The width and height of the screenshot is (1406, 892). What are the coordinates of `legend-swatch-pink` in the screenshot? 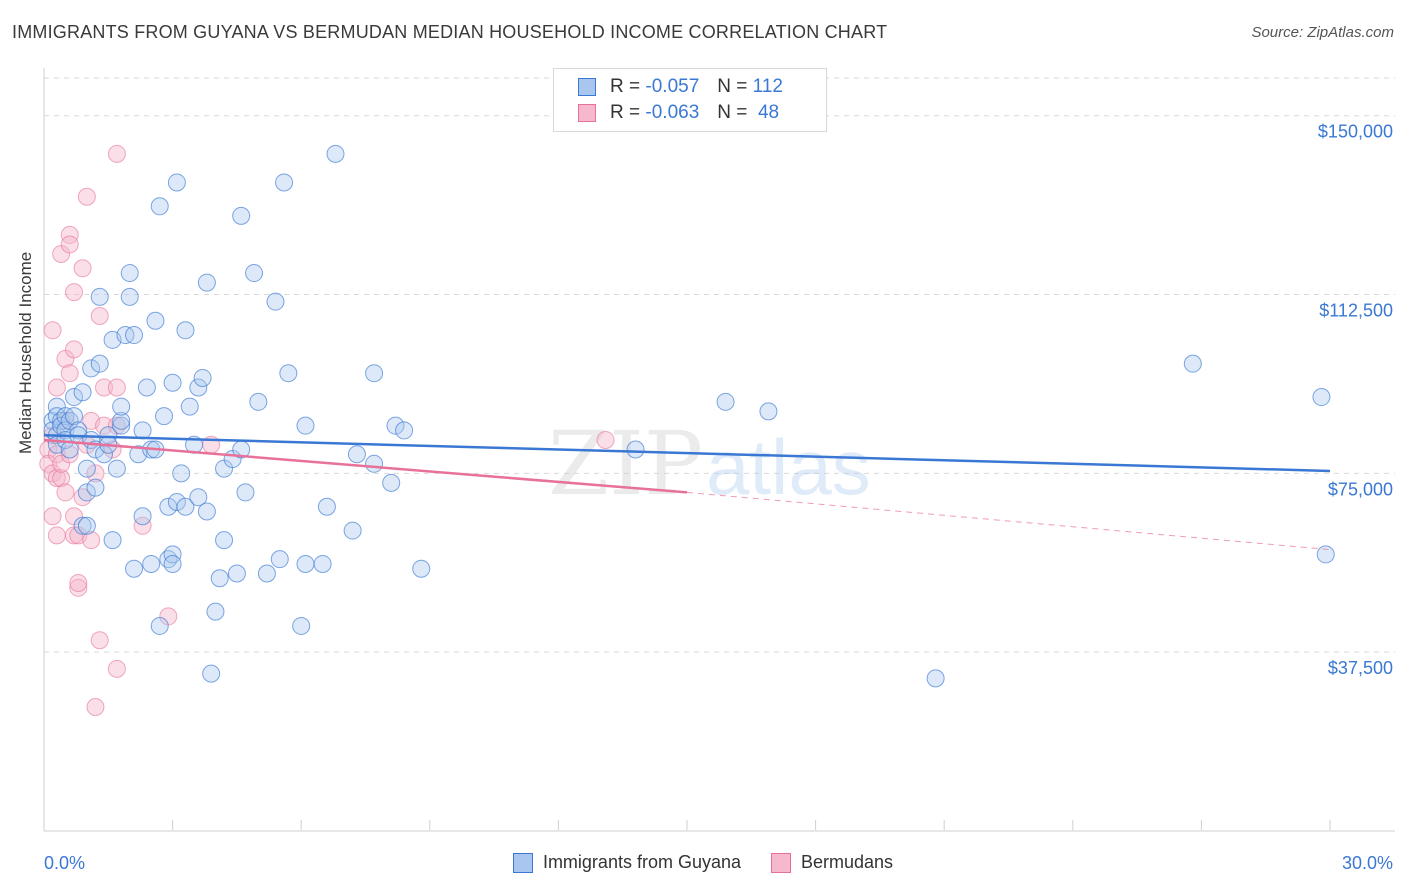 It's located at (587, 113).